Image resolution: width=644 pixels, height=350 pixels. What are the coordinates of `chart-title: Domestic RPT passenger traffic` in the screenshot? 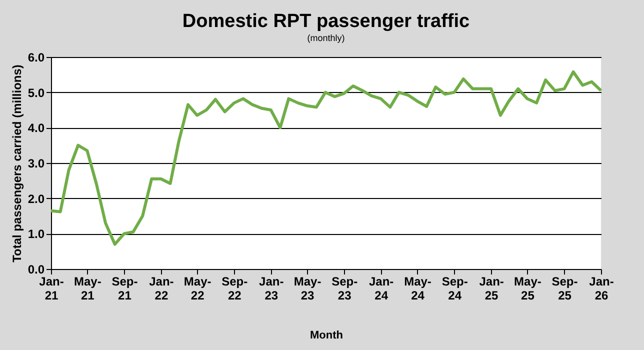 It's located at (326, 21).